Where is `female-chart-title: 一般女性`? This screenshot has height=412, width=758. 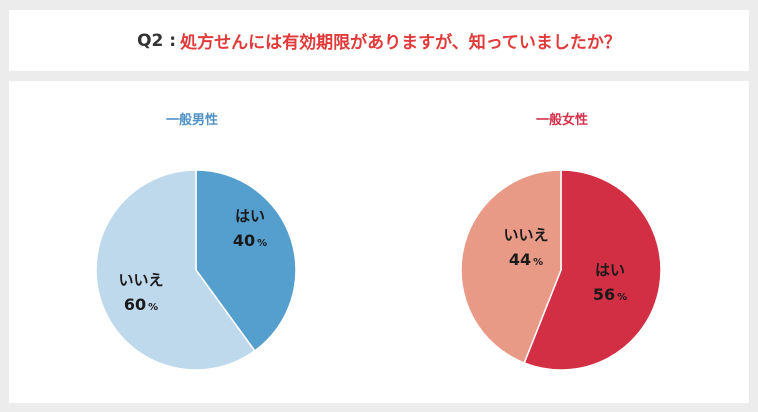
female-chart-title: 一般女性 is located at coordinates (562, 120).